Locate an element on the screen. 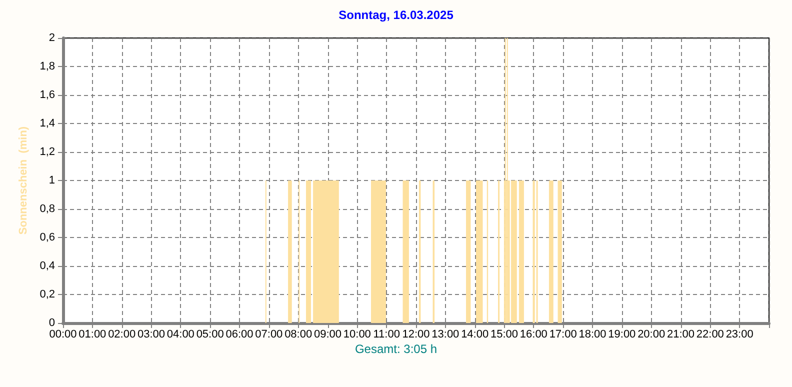  y-tick-label: 1,2 is located at coordinates (47, 152).